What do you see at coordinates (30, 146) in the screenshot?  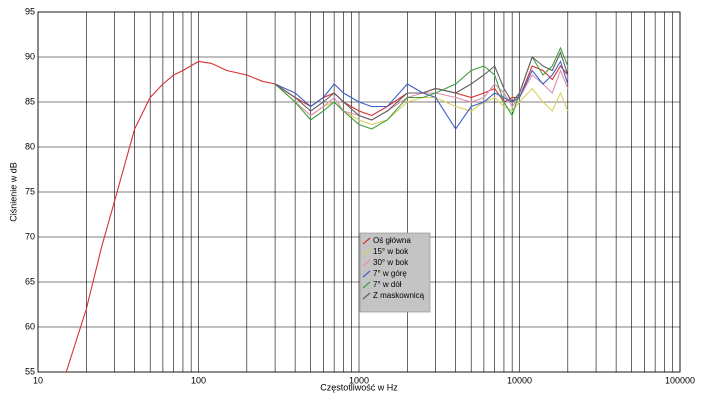 I see `y-tick-label: 80` at bounding box center [30, 146].